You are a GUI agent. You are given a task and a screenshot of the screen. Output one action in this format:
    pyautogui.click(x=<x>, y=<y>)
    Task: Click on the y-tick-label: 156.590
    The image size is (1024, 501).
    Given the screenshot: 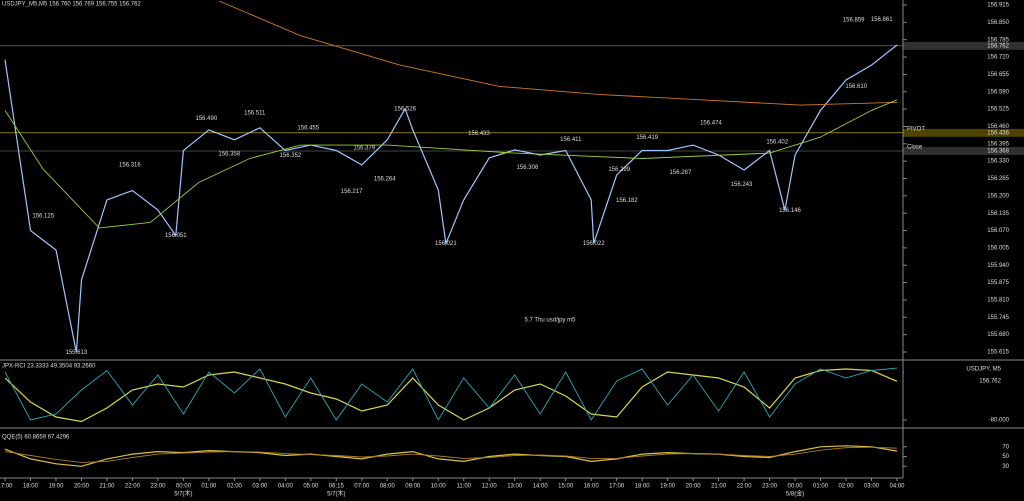 What is the action you would take?
    pyautogui.click(x=998, y=92)
    